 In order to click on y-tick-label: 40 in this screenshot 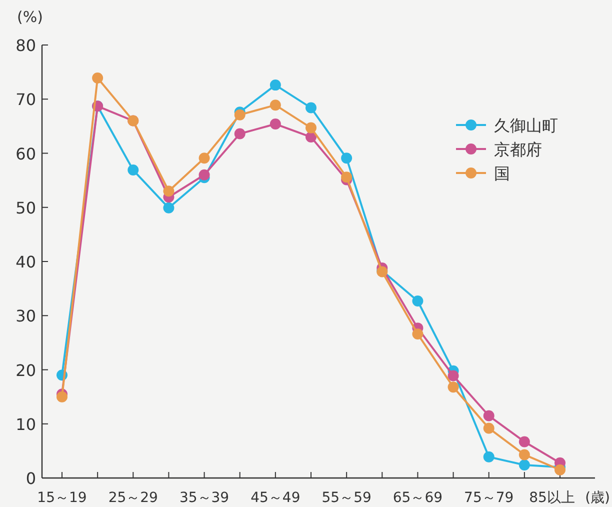, I will do `click(26, 262)`.